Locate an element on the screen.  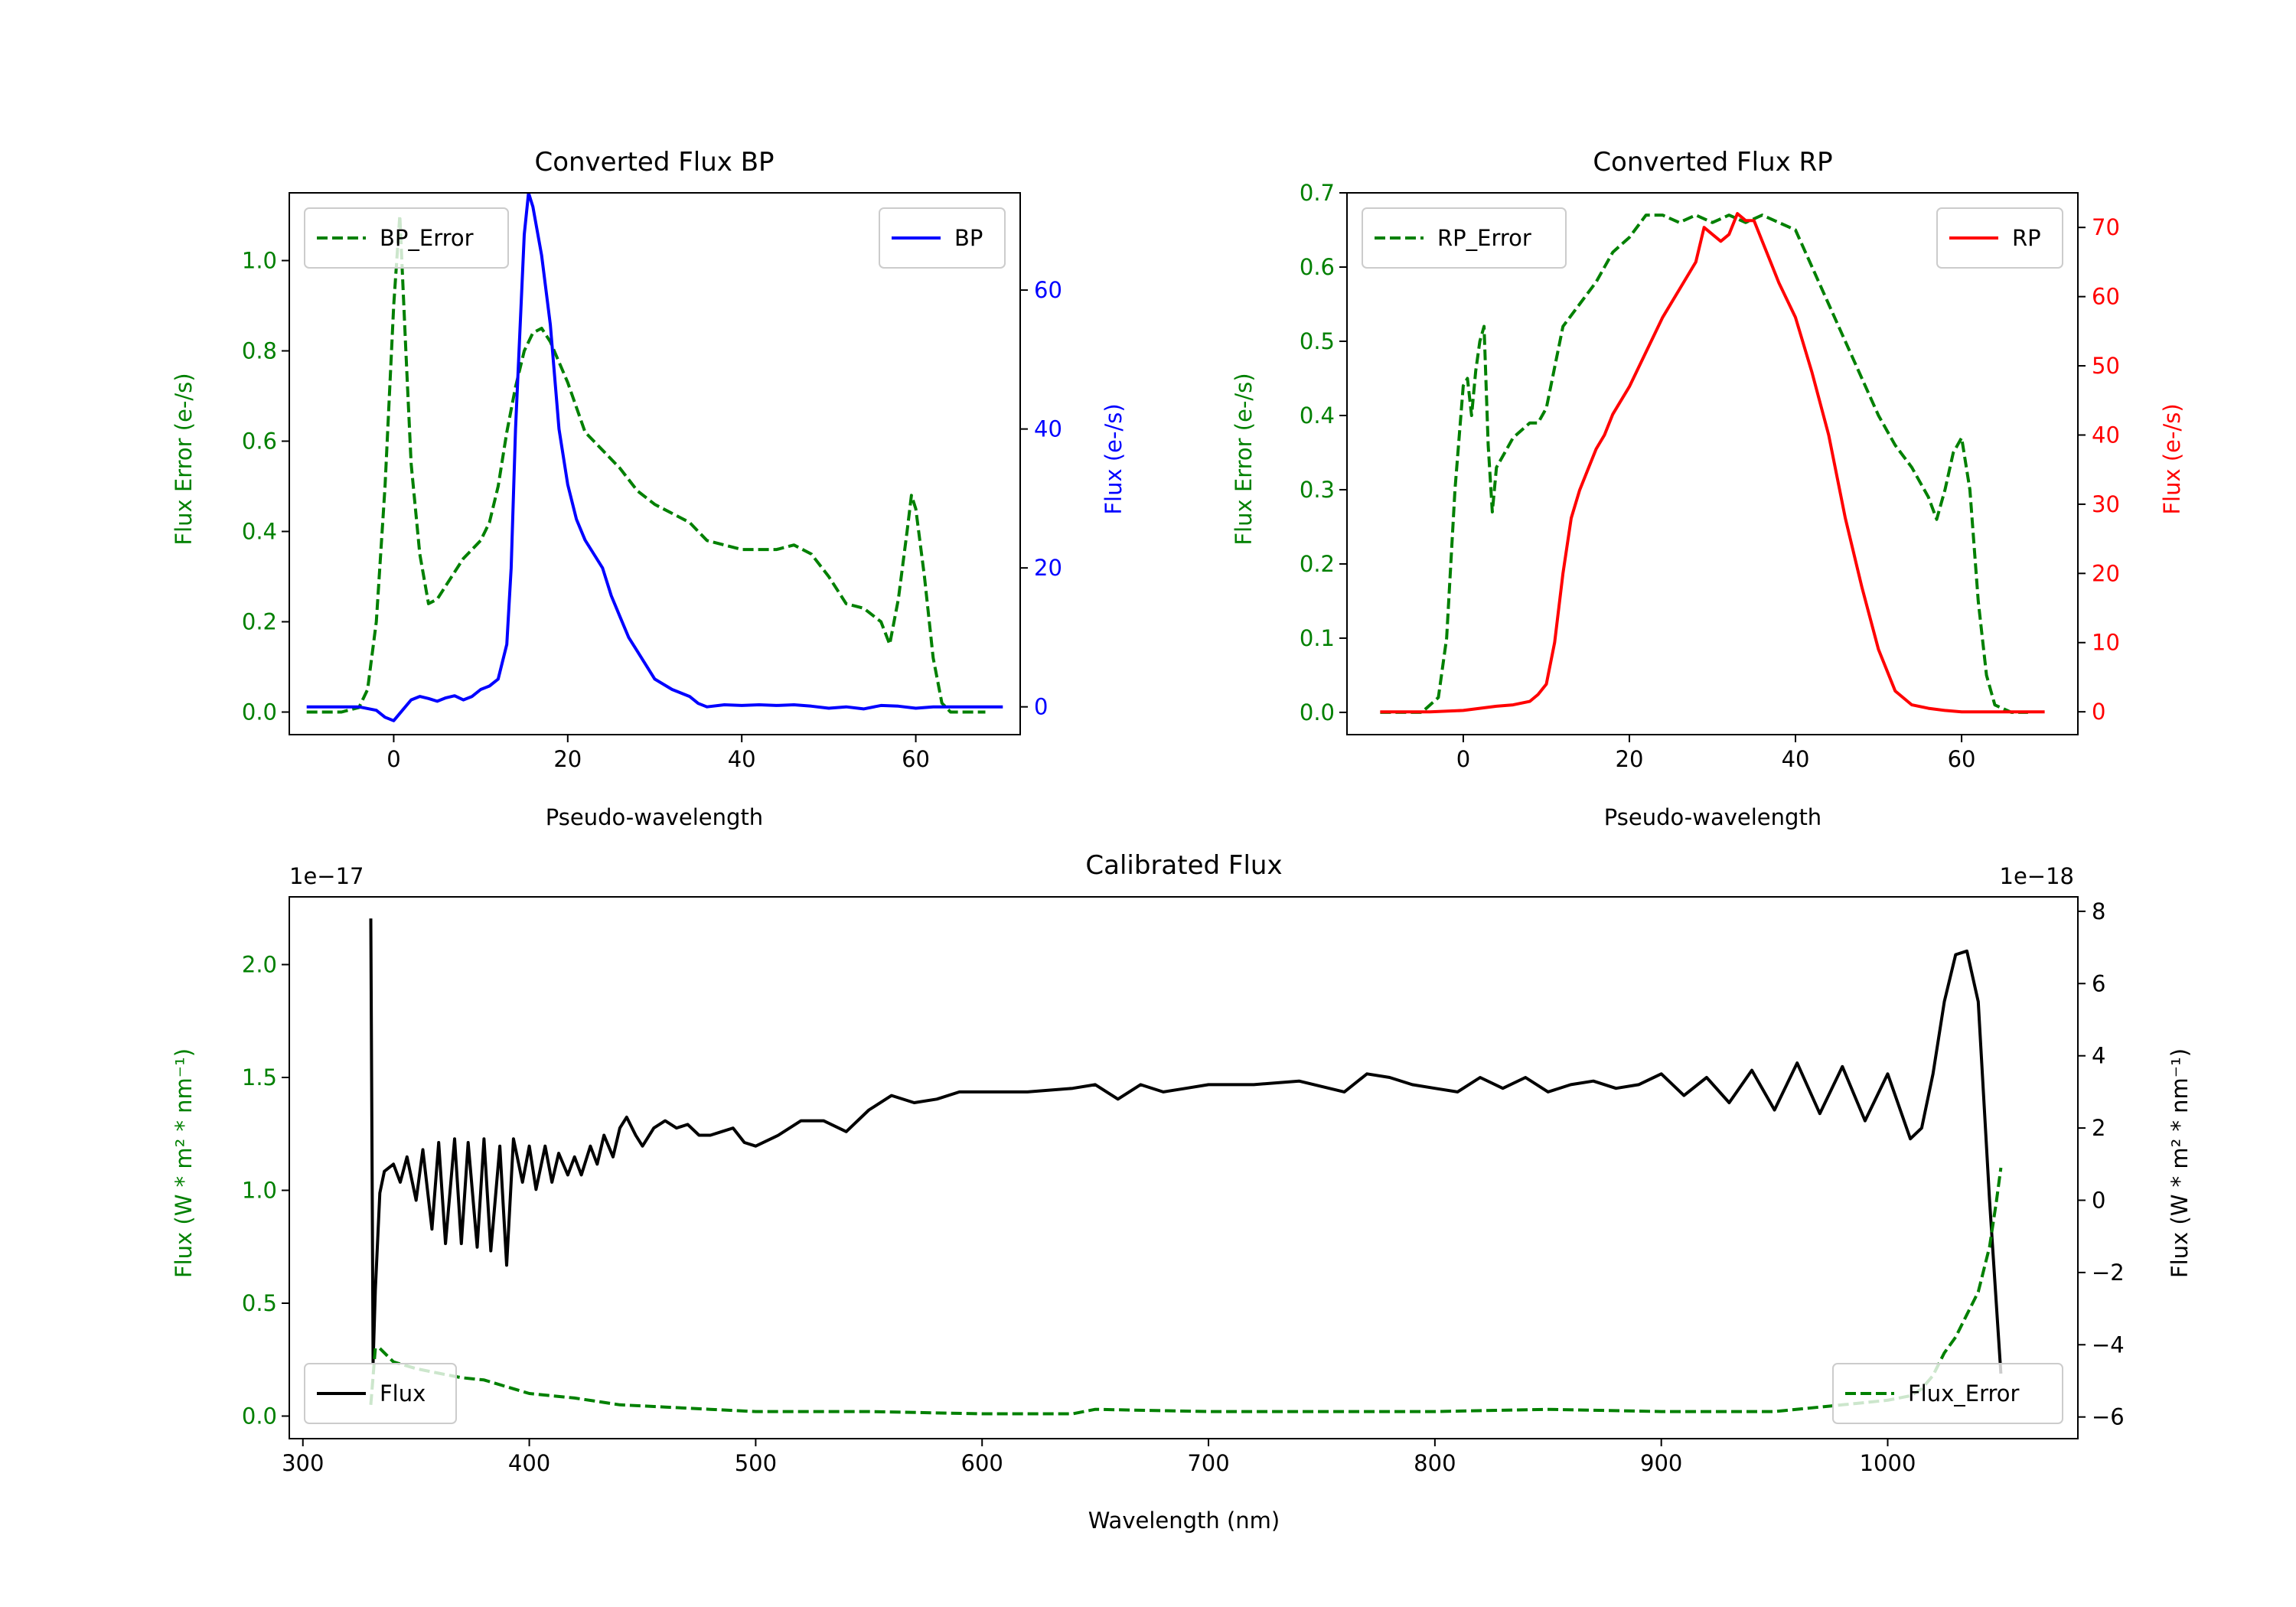
y-axis-label-right: Flux (W * m² * nm⁻¹) is located at coordinates (2180, 1163).